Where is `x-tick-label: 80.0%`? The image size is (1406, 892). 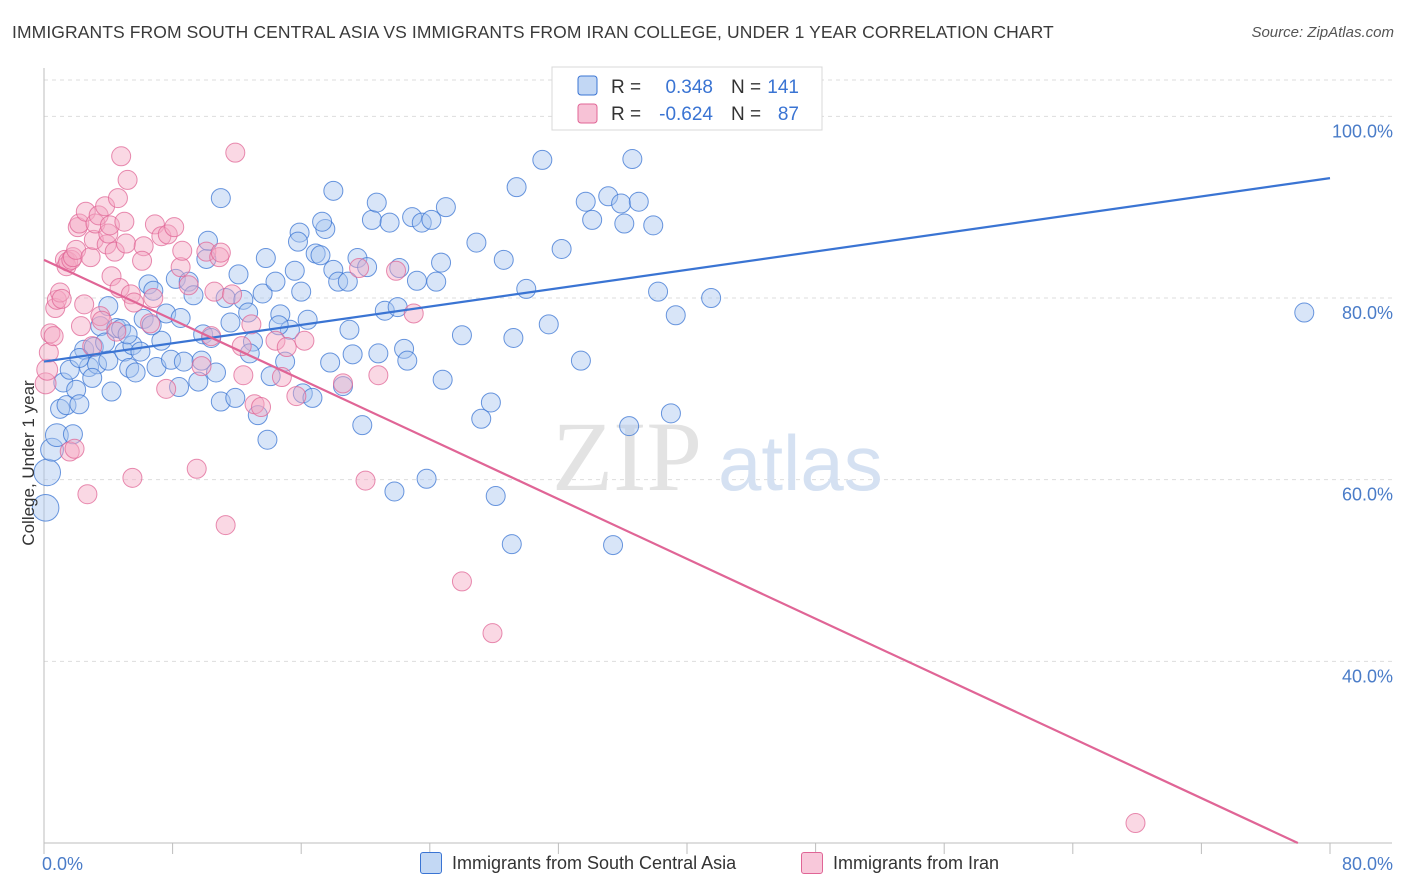 x-tick-label: 80.0% is located at coordinates (1367, 864).